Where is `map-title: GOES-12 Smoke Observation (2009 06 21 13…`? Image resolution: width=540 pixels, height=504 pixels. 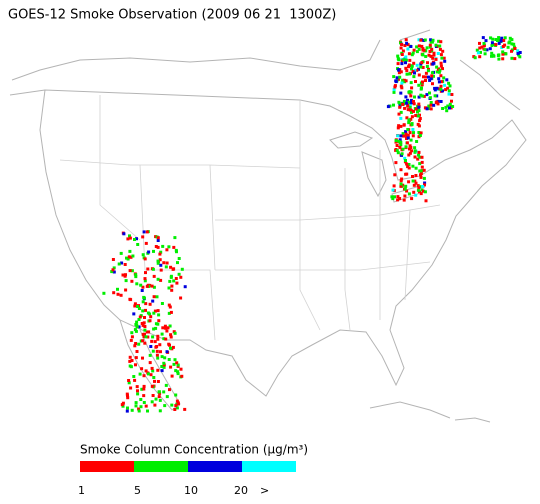
map-title: GOES-12 Smoke Observation (2009 06 21 13… is located at coordinates (172, 15).